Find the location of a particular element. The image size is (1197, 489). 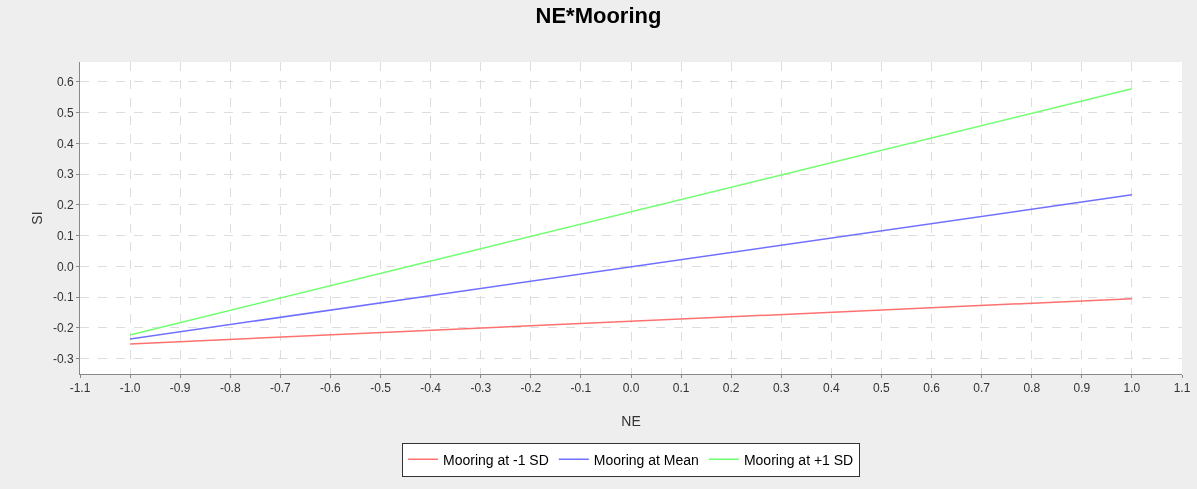

x-tick-label: 0.8 is located at coordinates (1032, 388).